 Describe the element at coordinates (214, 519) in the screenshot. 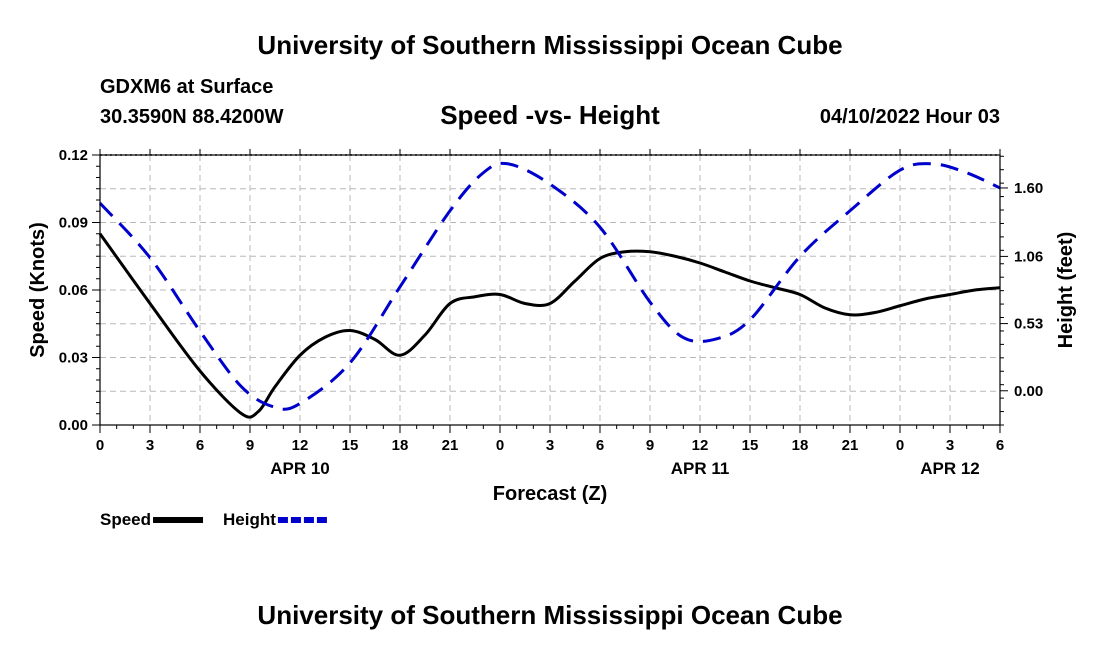

I see `legend: Speed Height` at that location.